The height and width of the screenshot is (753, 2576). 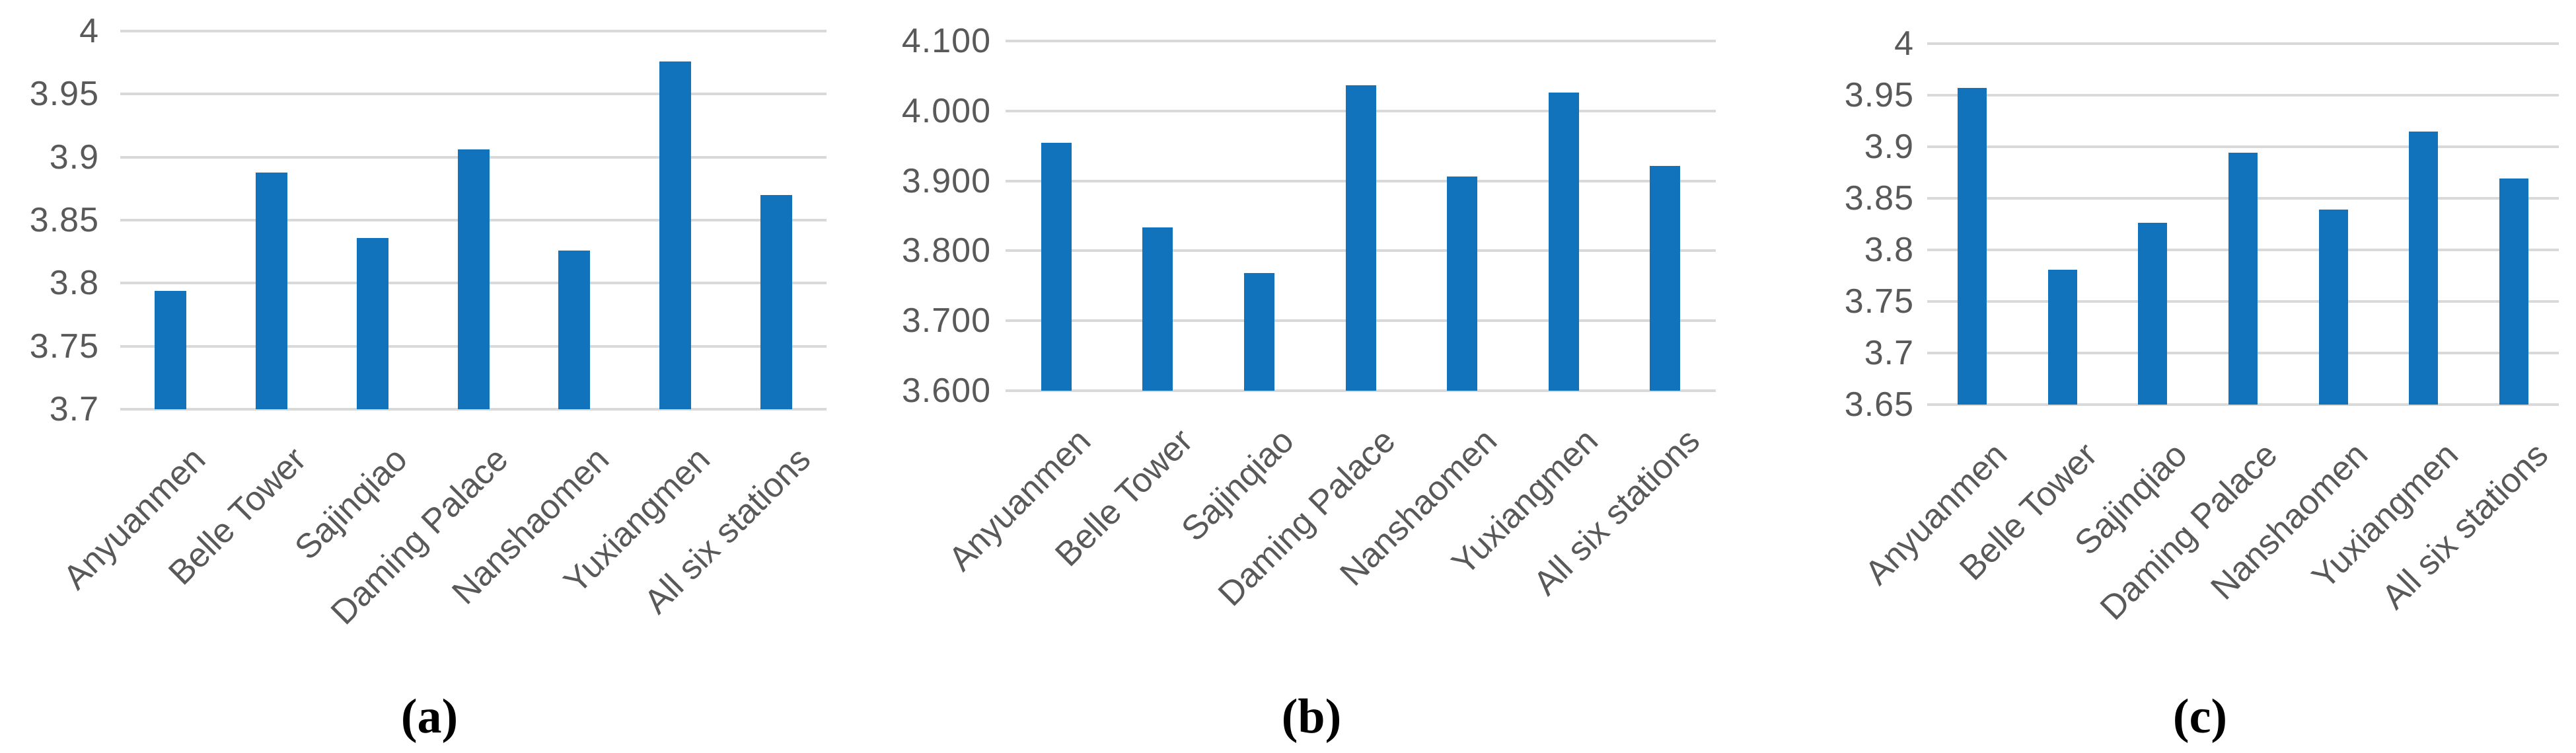 I want to click on y-tick-label: 3.700, so click(x=946, y=320).